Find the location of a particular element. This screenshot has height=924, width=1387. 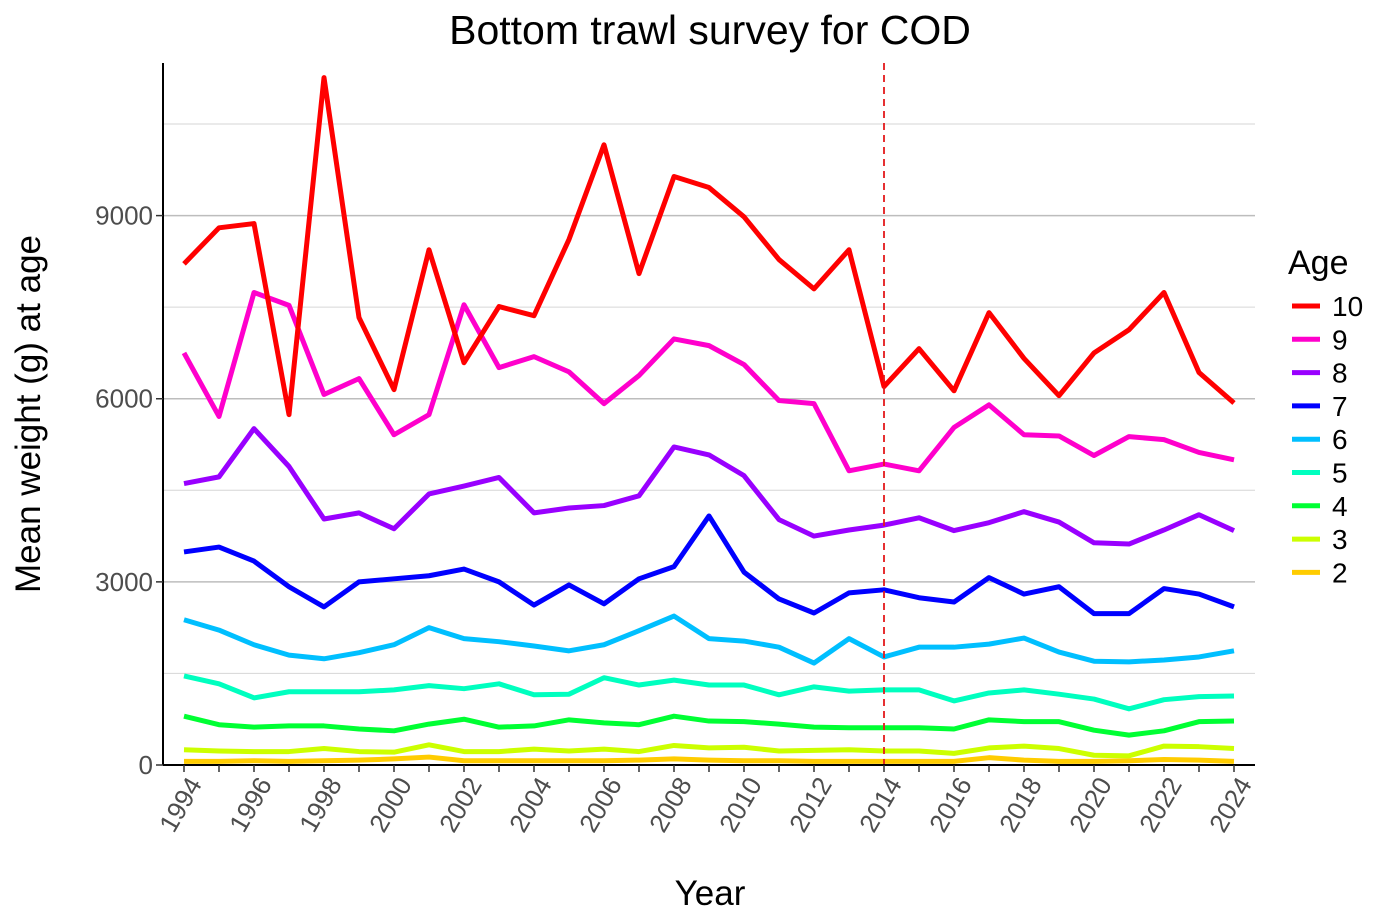

x-tick-label: 2016 is located at coordinates (950, 804).